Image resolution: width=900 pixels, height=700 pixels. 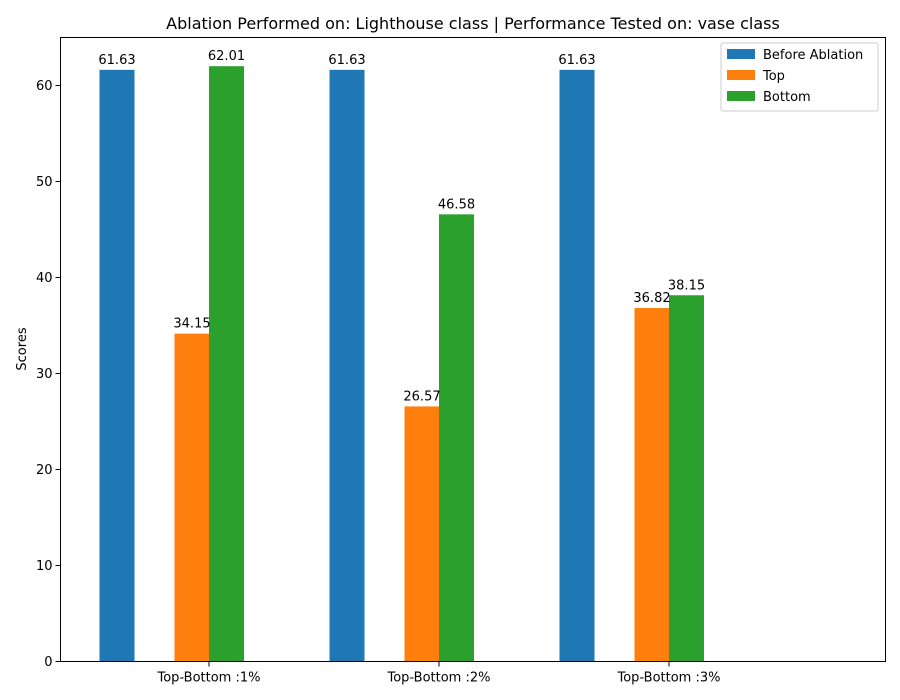 I want to click on y-tick-label: 30, so click(x=44, y=374).